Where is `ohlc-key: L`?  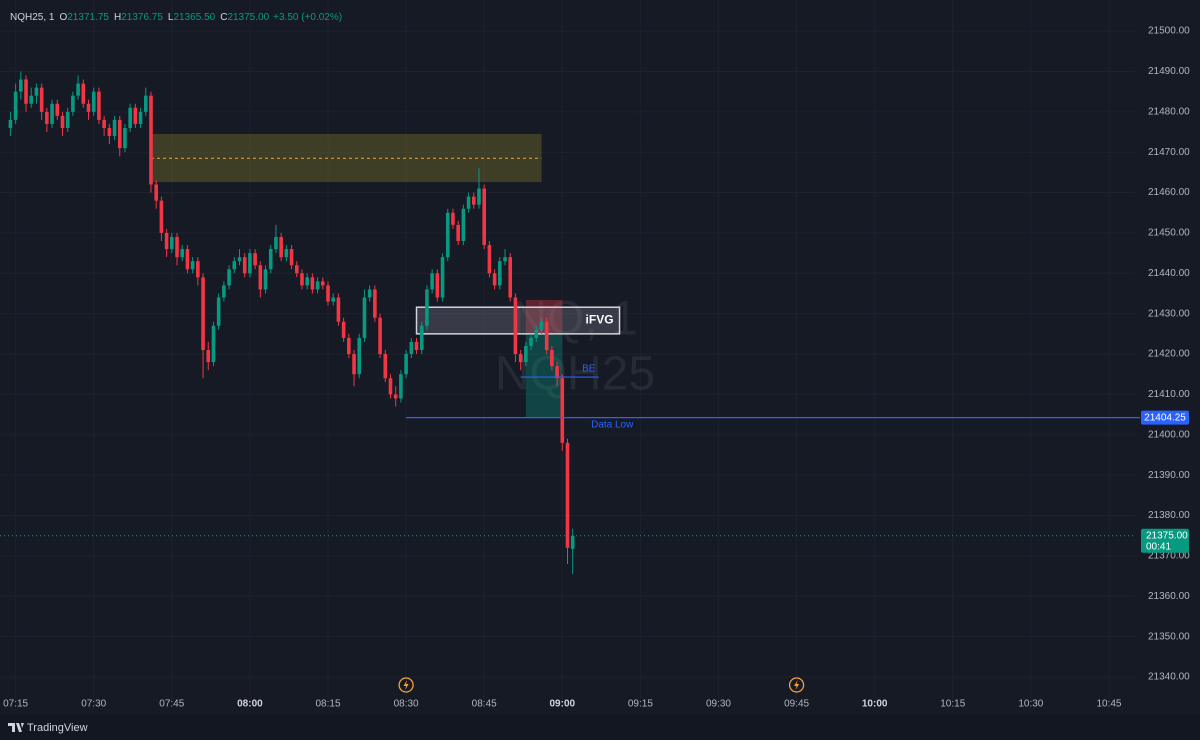 ohlc-key: L is located at coordinates (171, 17).